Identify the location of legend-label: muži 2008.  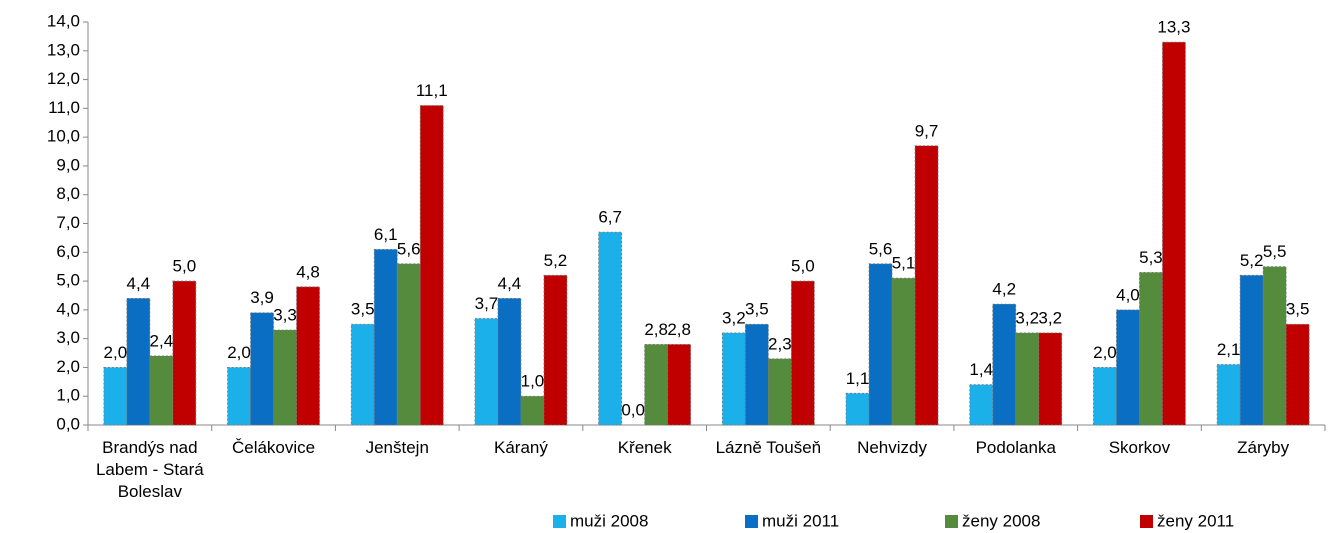
(609, 520).